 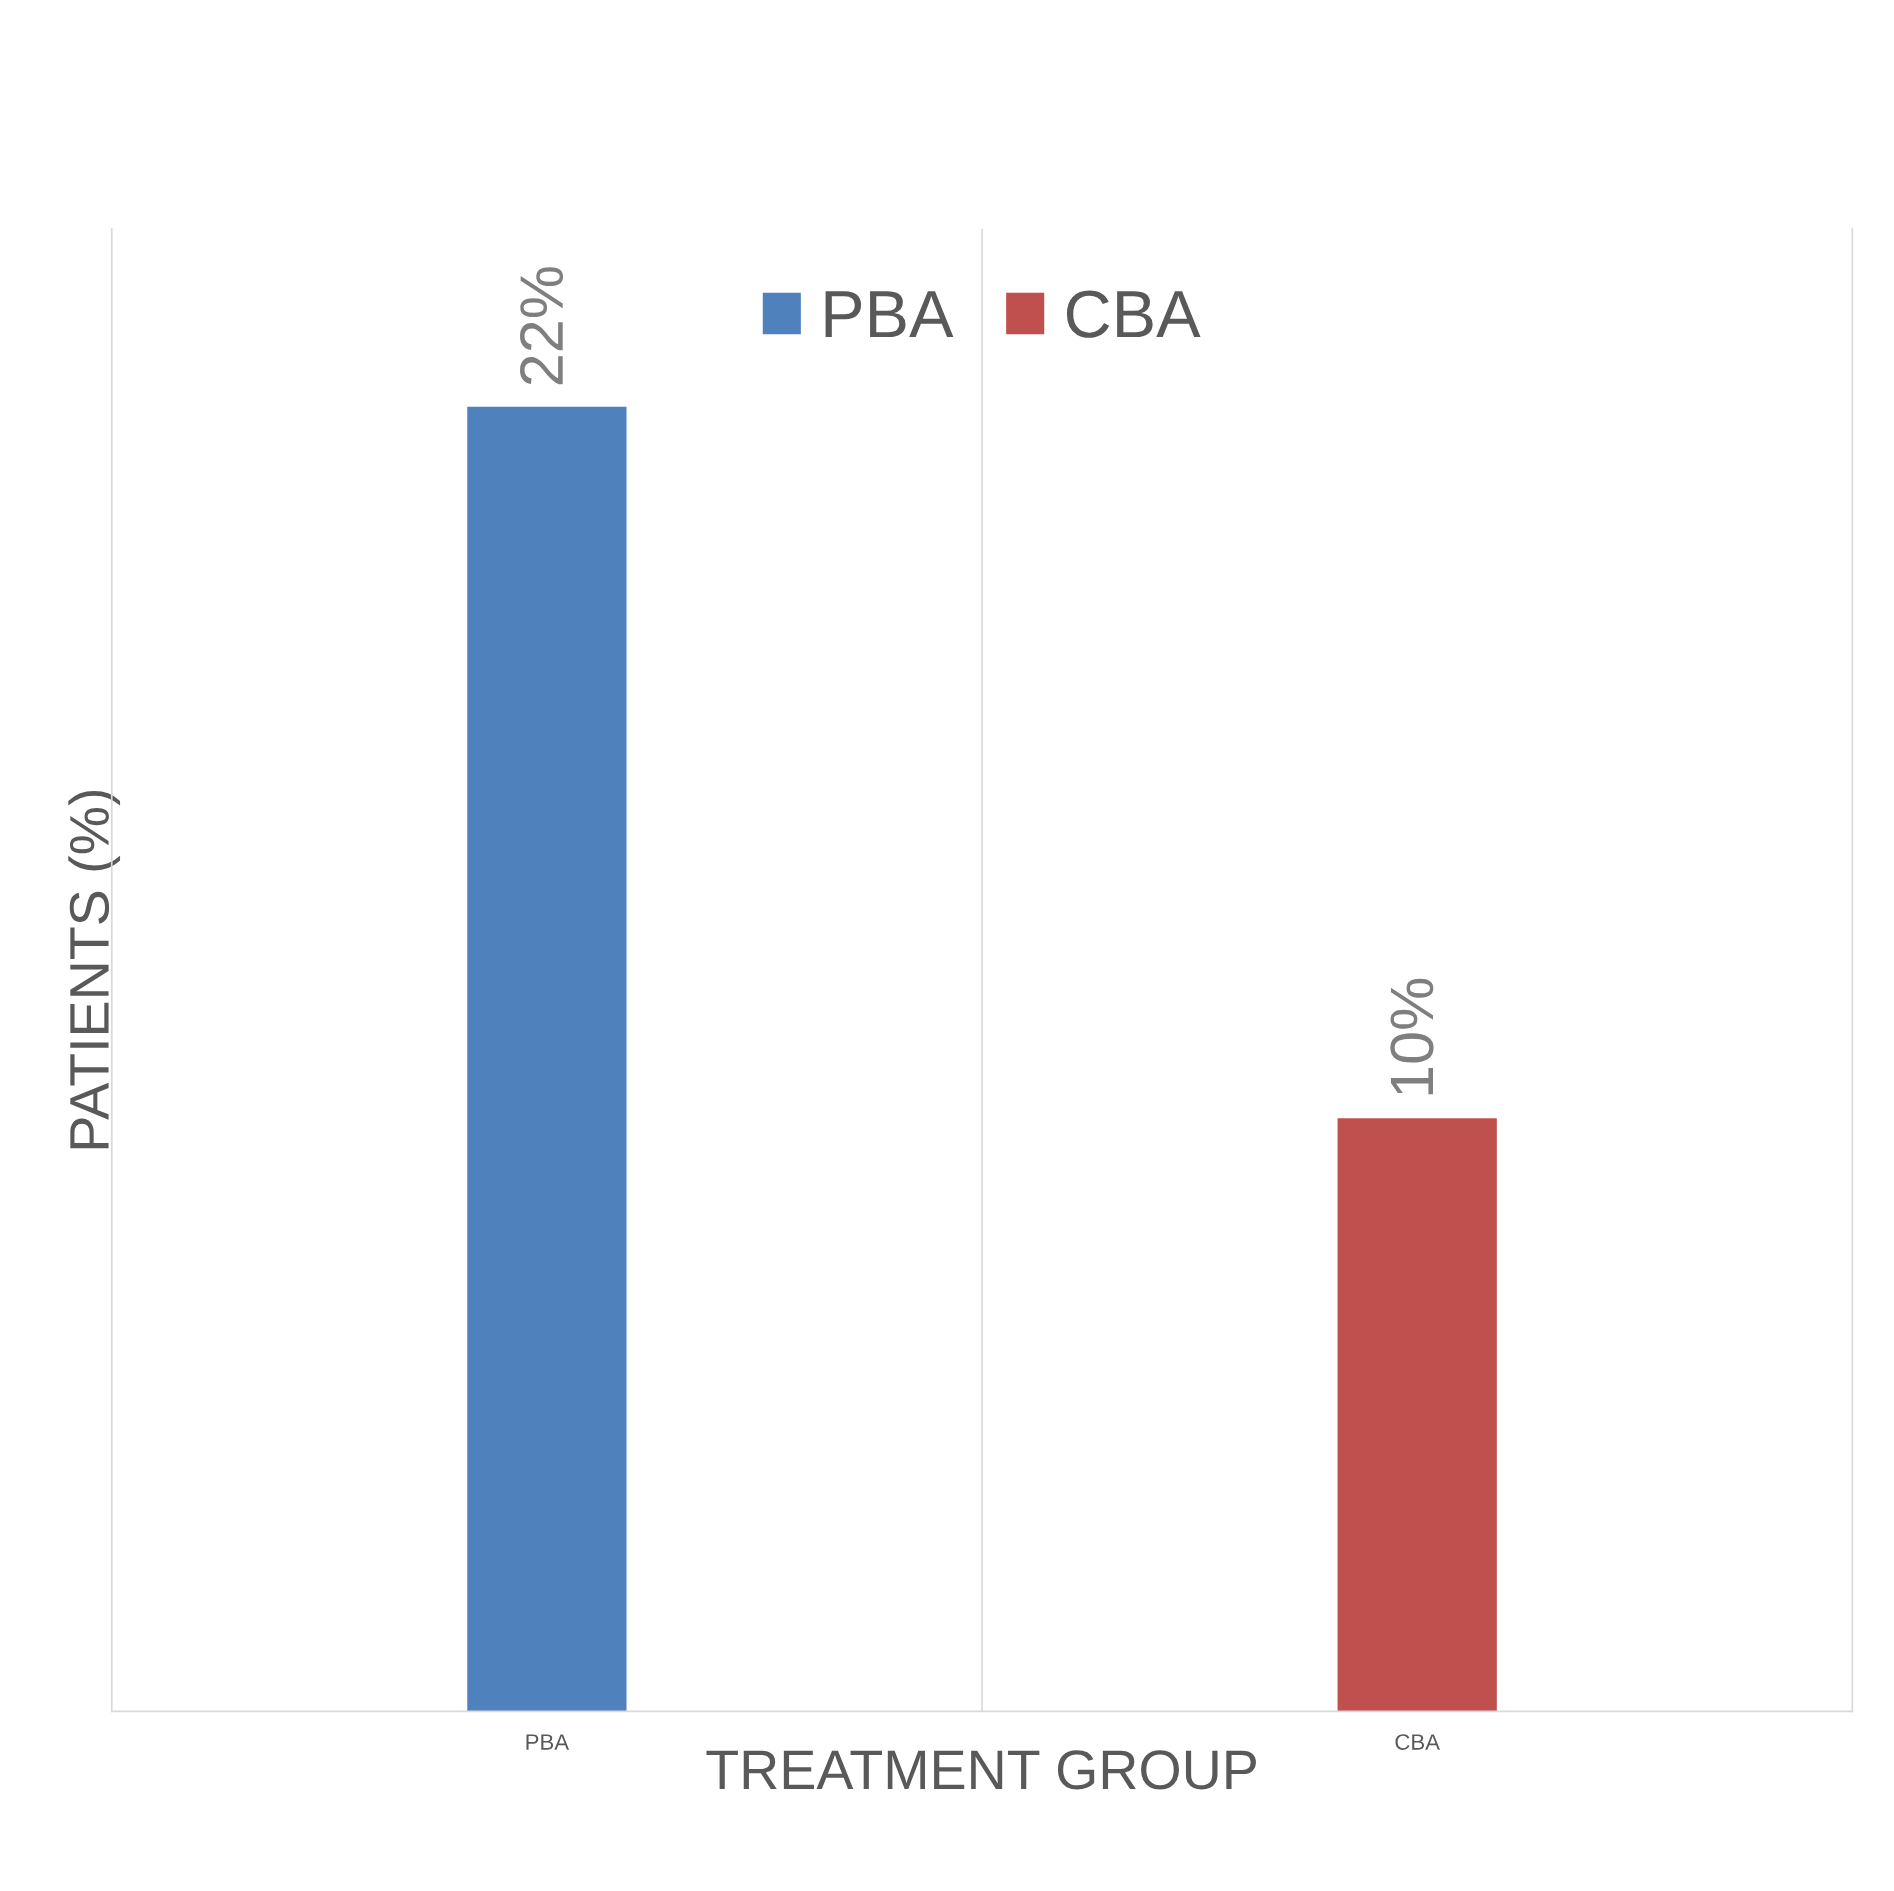 I want to click on data-label: 22%, so click(x=542, y=326).